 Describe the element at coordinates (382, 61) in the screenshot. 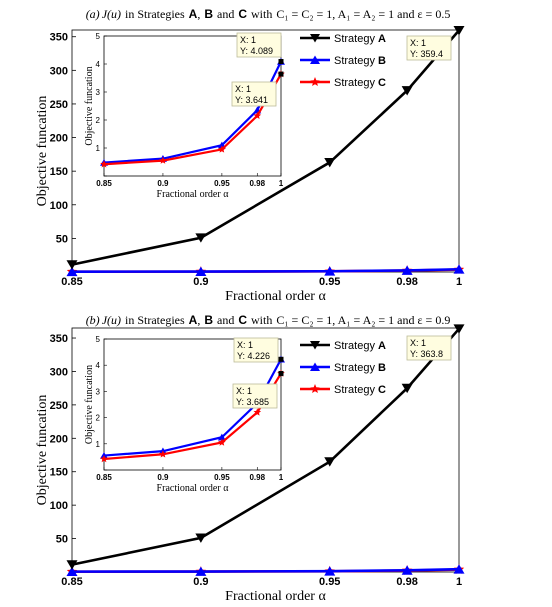

I see `legend-label-letter: B` at that location.